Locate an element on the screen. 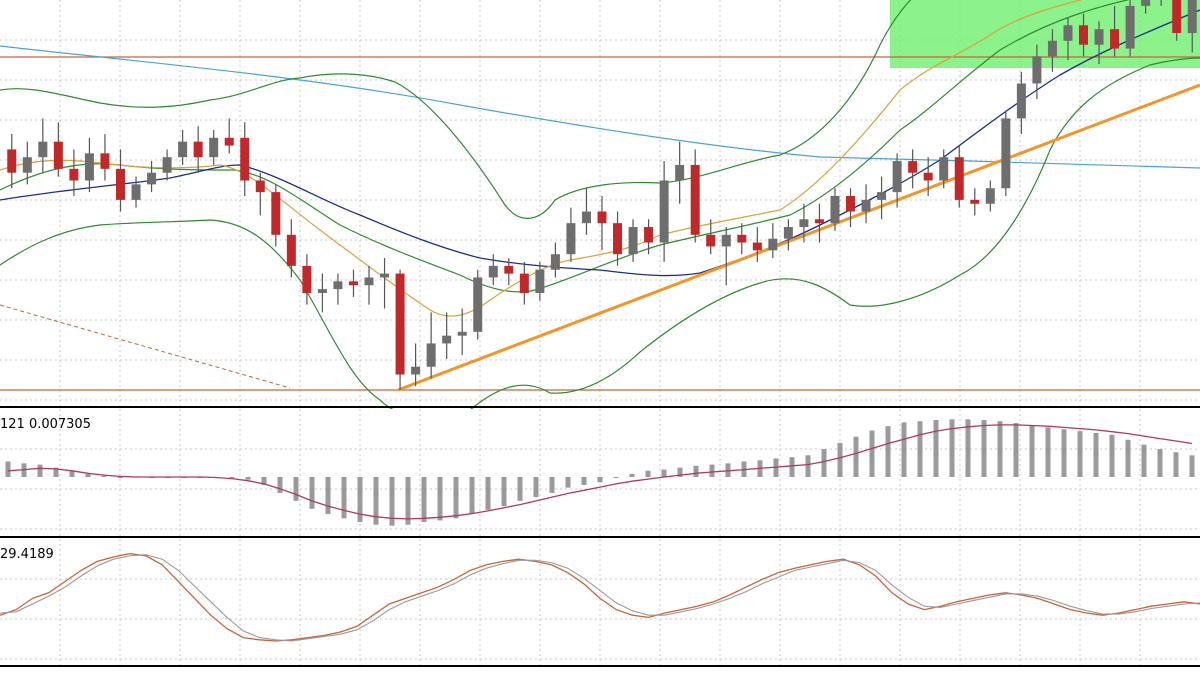 The width and height of the screenshot is (1200, 675). dashed-trend-line is located at coordinates (145, 346).